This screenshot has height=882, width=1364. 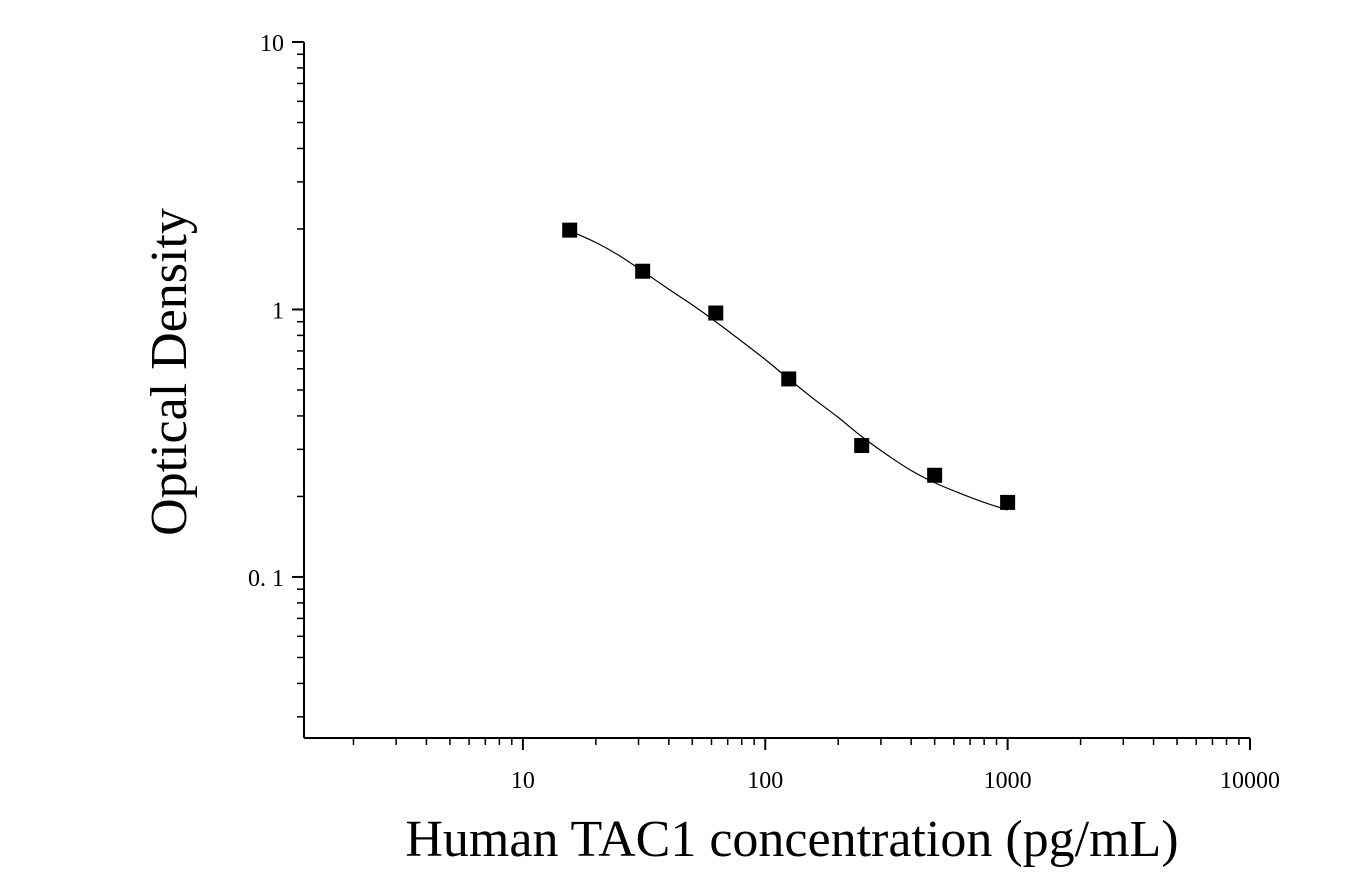 I want to click on x-tick-label: 1000, so click(x=1008, y=781).